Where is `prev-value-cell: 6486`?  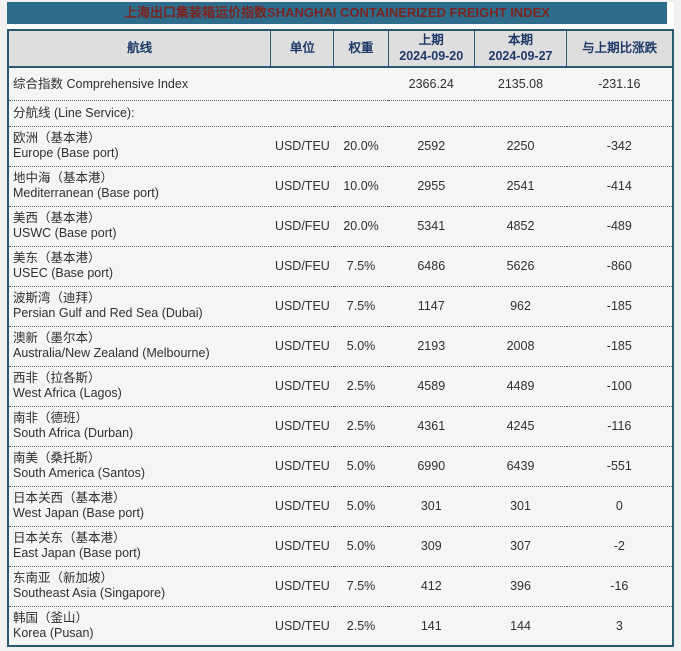
prev-value-cell: 6486 is located at coordinates (431, 266).